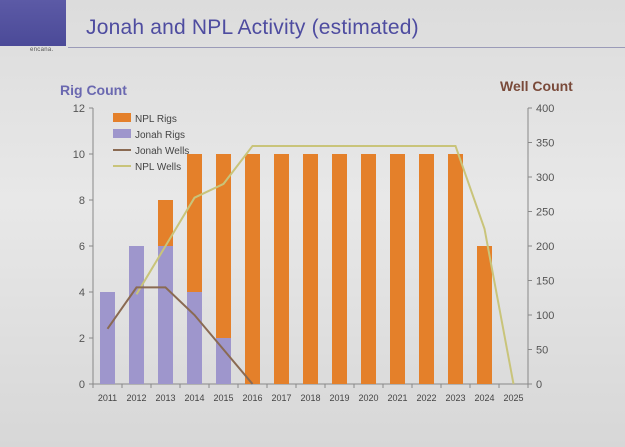  I want to click on x-tick-label: 2023, so click(455, 398).